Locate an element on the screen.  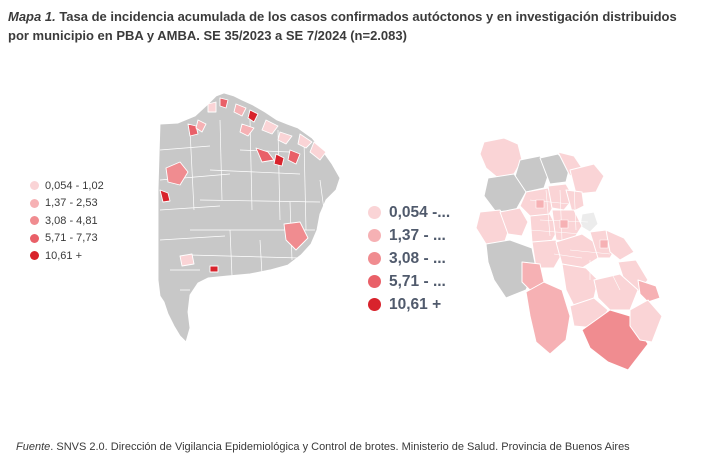
pba-muni-class1-center4 is located at coordinates (305, 141).